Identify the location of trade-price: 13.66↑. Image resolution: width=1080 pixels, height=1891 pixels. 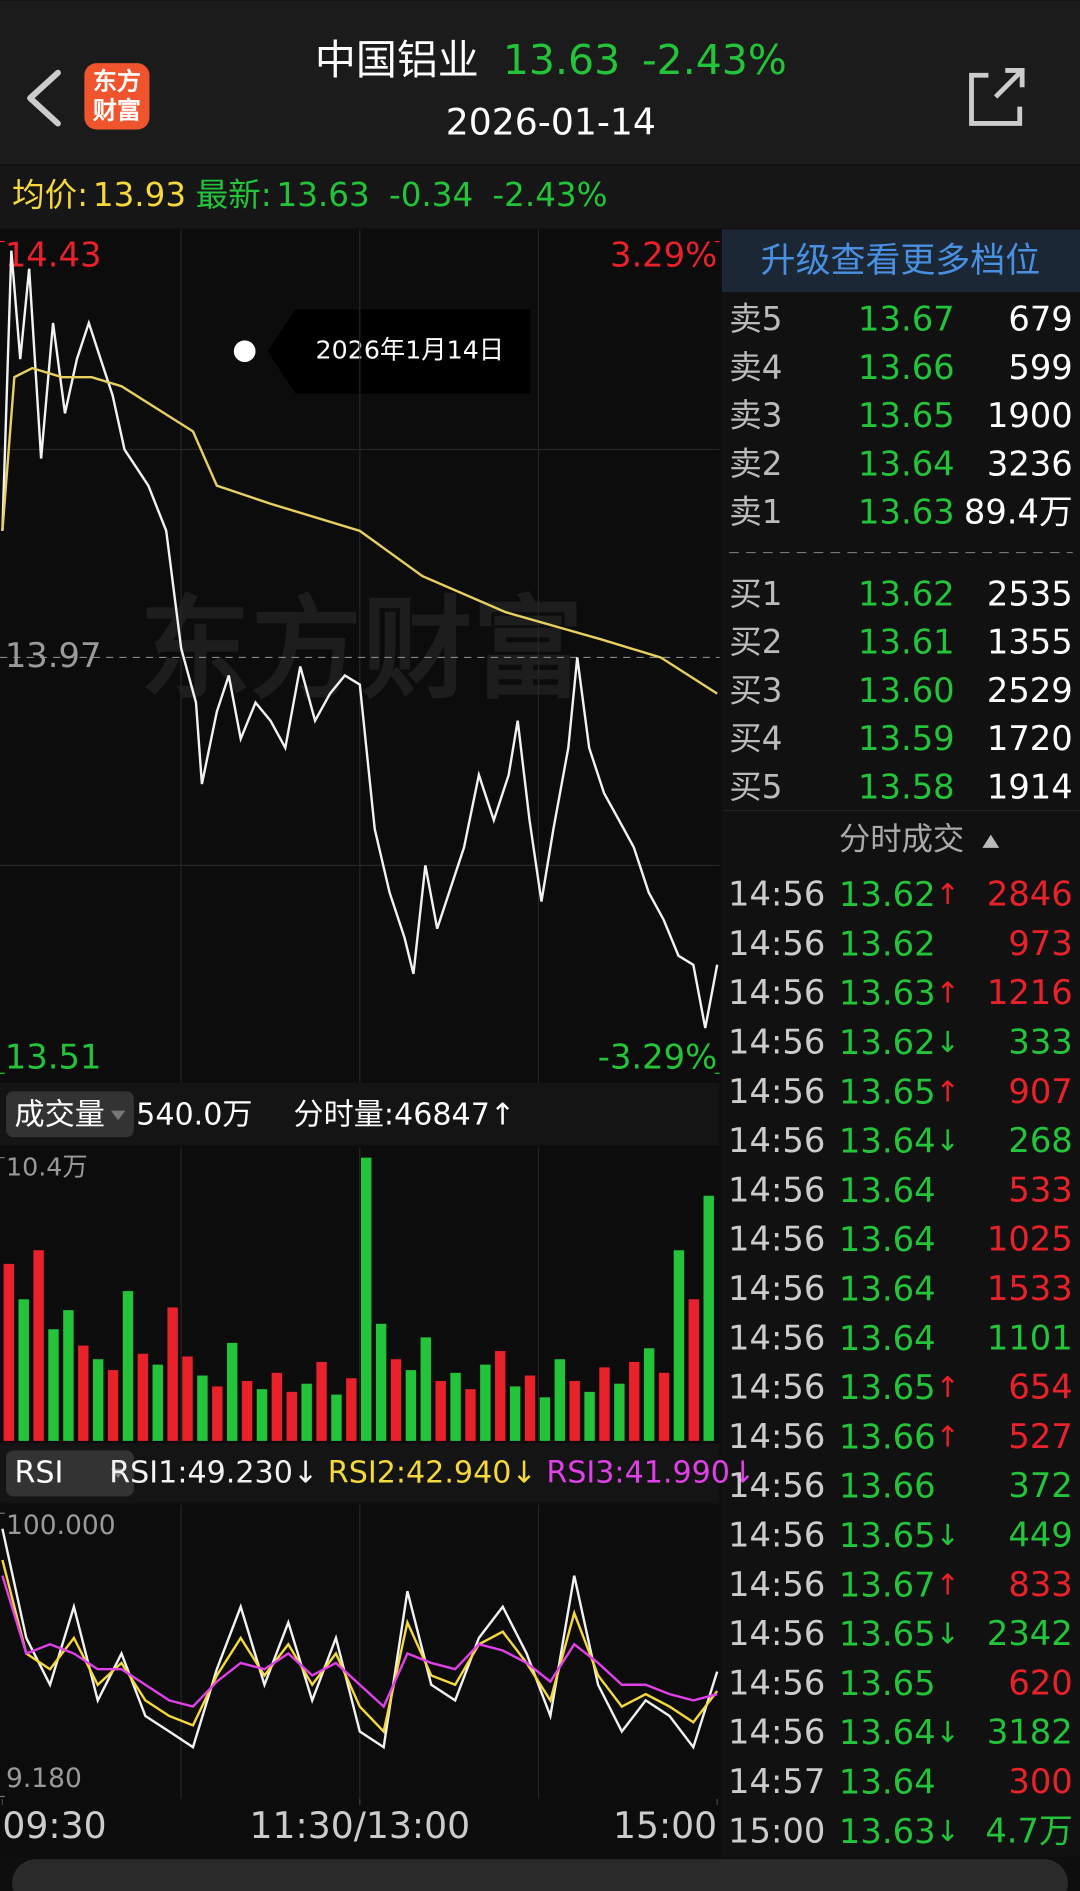
(899, 1436).